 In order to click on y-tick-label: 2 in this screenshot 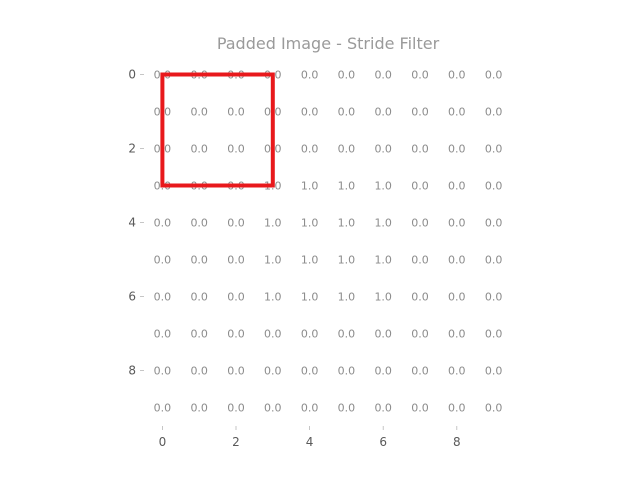, I will do `click(132, 149)`.